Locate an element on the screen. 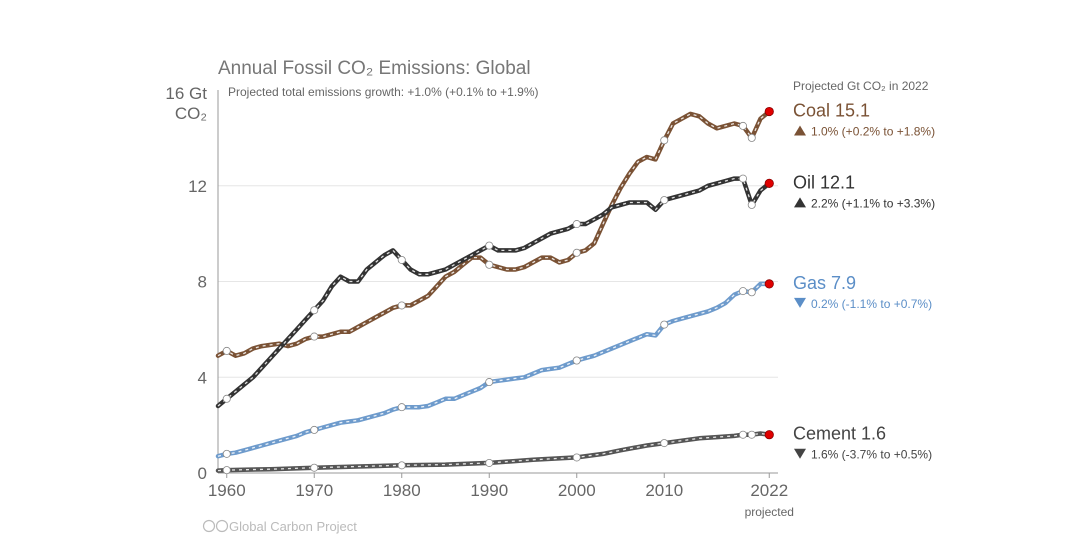 Image resolution: width=1071 pixels, height=554 pixels. label-gas: Gas 7.9 0.2% (-1.1% to +0.7%) is located at coordinates (862, 292).